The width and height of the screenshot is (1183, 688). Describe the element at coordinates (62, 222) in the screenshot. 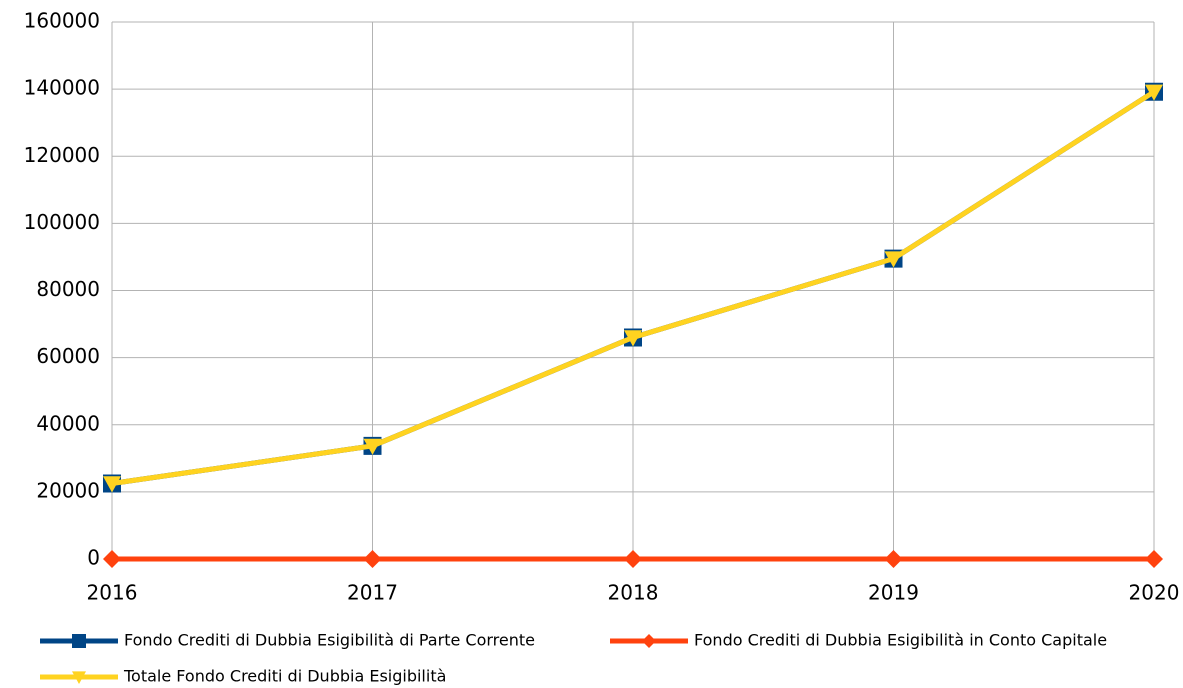

I see `y-tick-label: 100000` at that location.